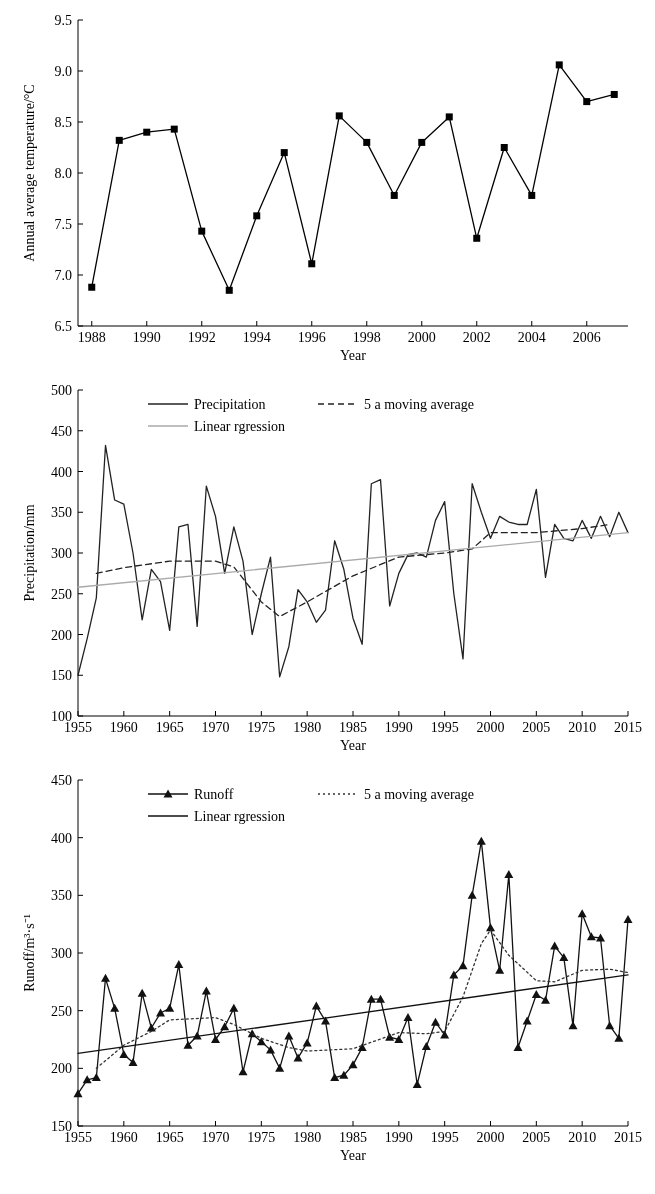  What do you see at coordinates (63, 275) in the screenshot?
I see `y-tick-label: 7.0` at bounding box center [63, 275].